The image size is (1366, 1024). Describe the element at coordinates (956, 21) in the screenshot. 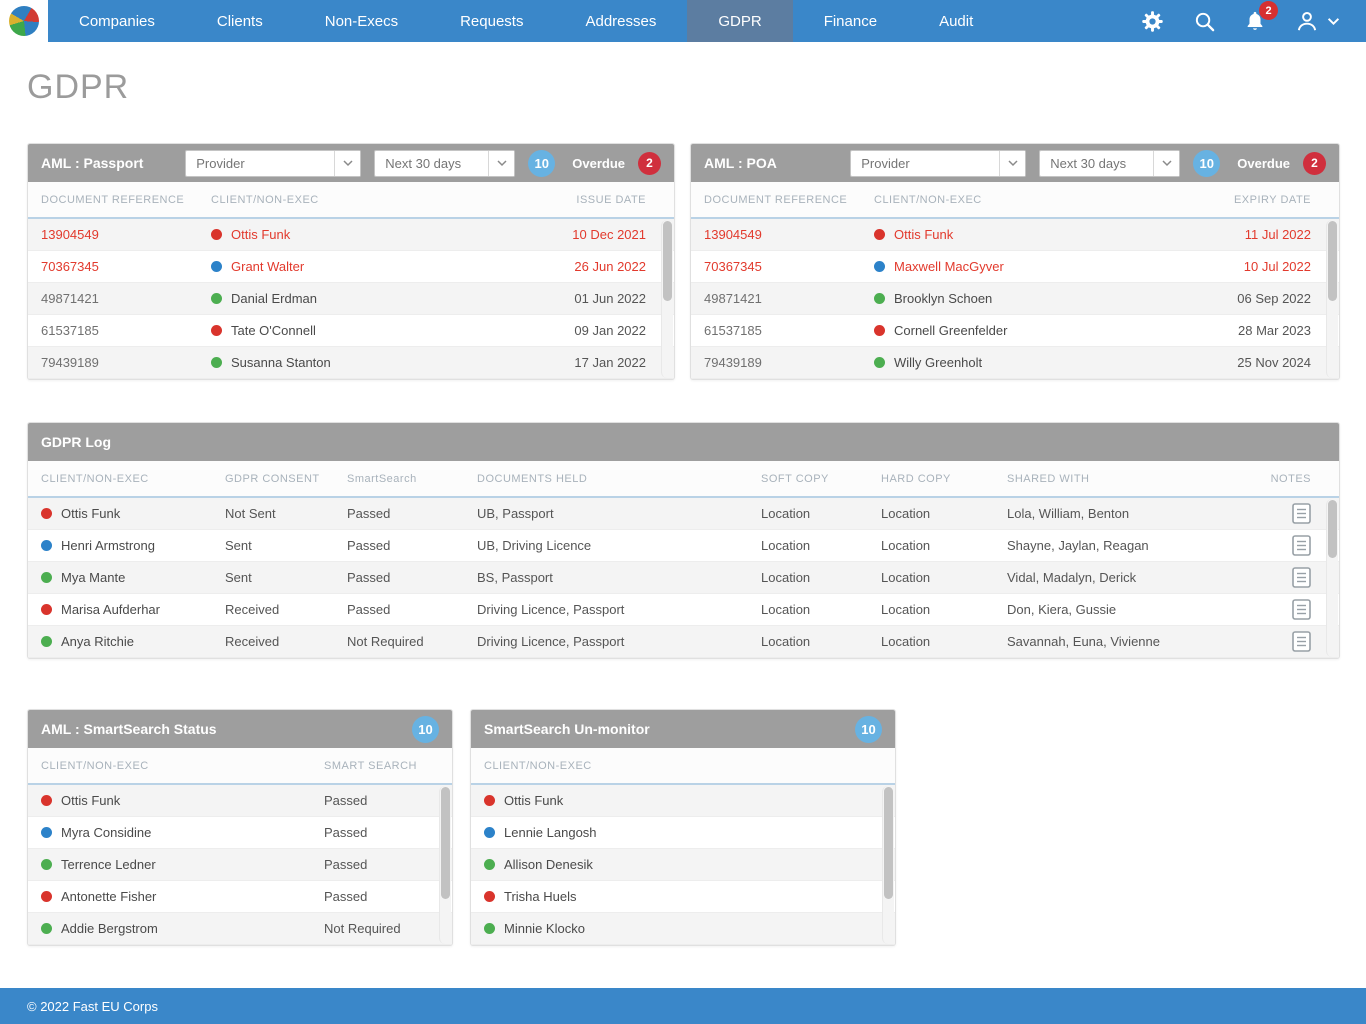

I see `nav-item-audit: Audit` at that location.